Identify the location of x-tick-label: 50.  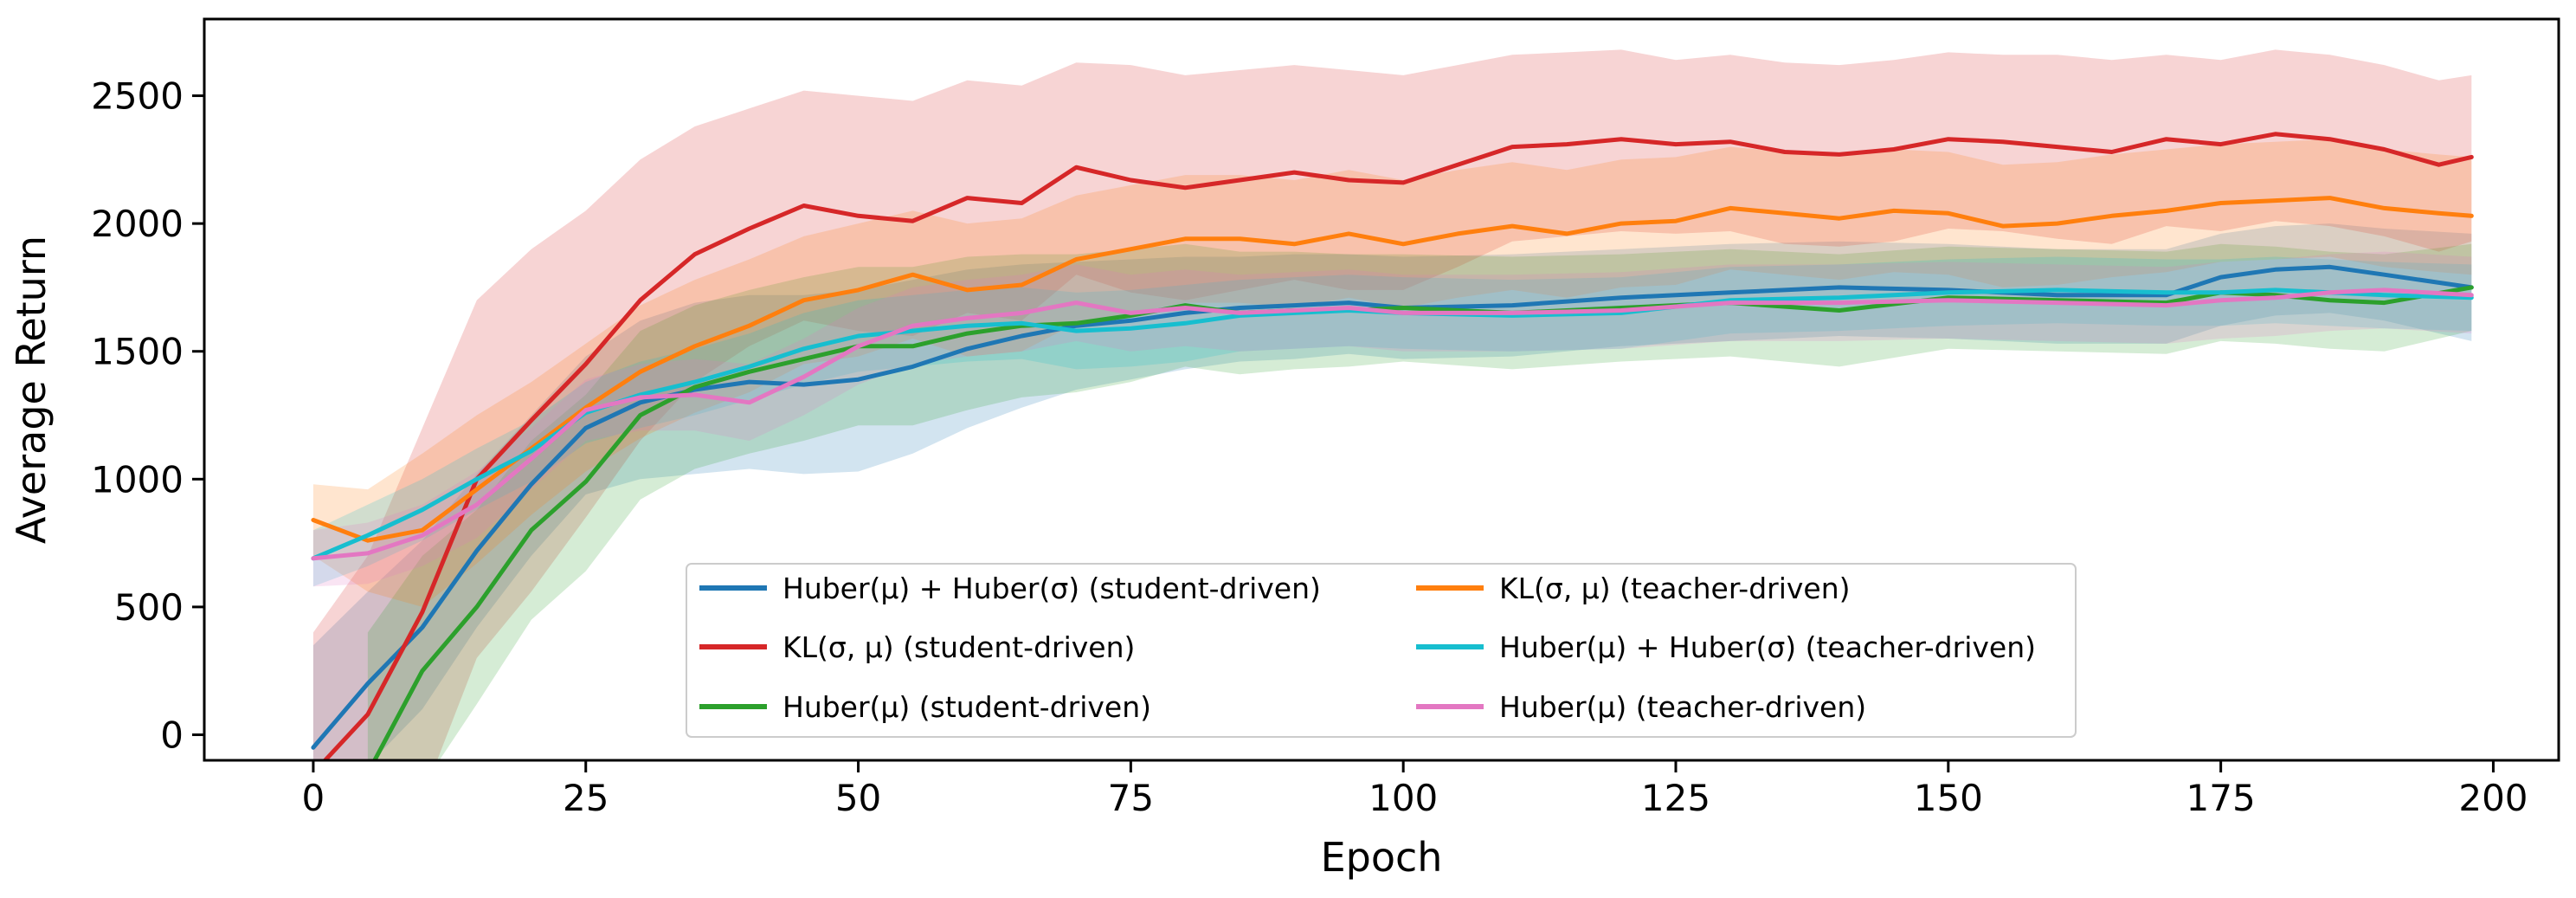
(858, 798).